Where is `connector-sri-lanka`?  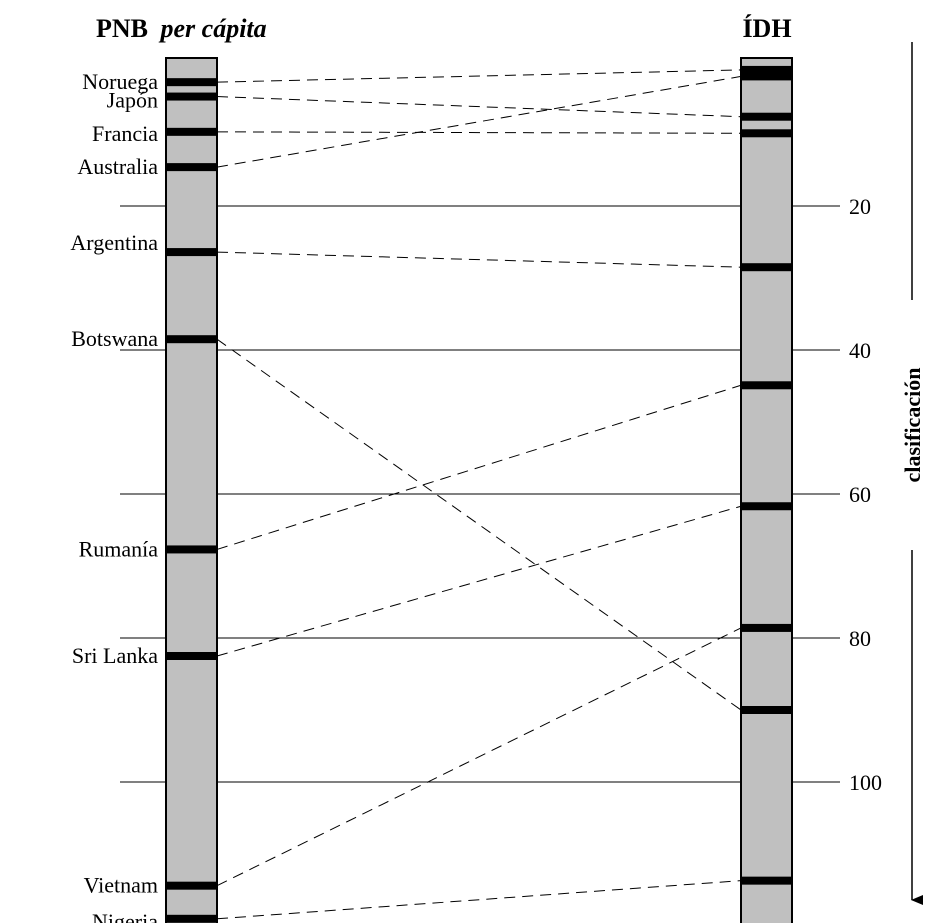 connector-sri-lanka is located at coordinates (479, 581).